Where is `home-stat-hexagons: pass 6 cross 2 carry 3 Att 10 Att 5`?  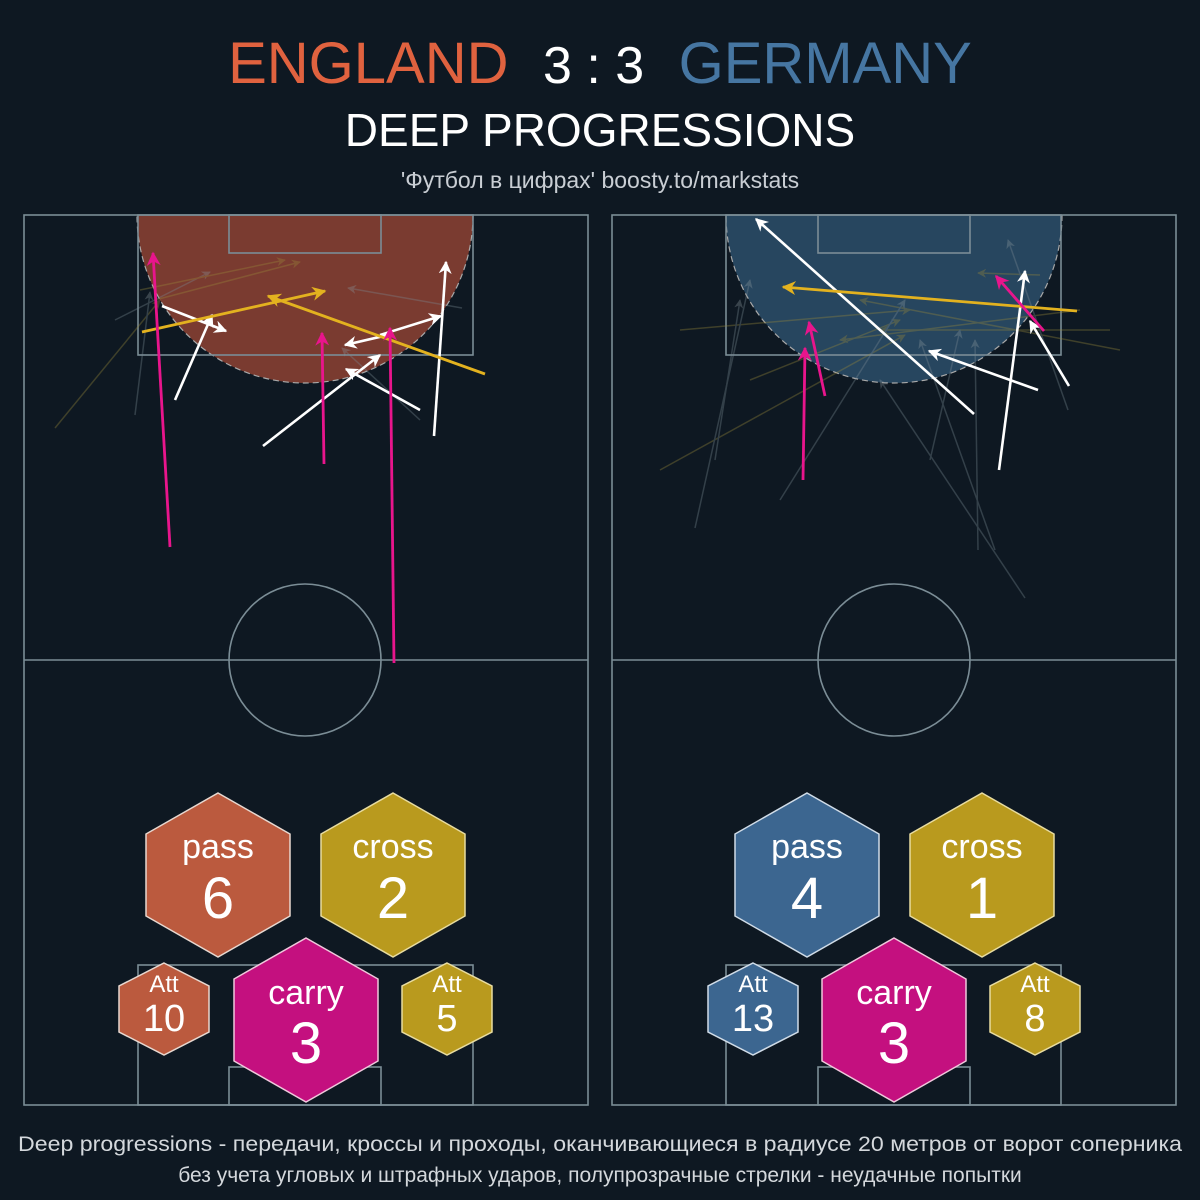
home-stat-hexagons: pass 6 cross 2 carry 3 Att 10 Att 5 is located at coordinates (305, 947).